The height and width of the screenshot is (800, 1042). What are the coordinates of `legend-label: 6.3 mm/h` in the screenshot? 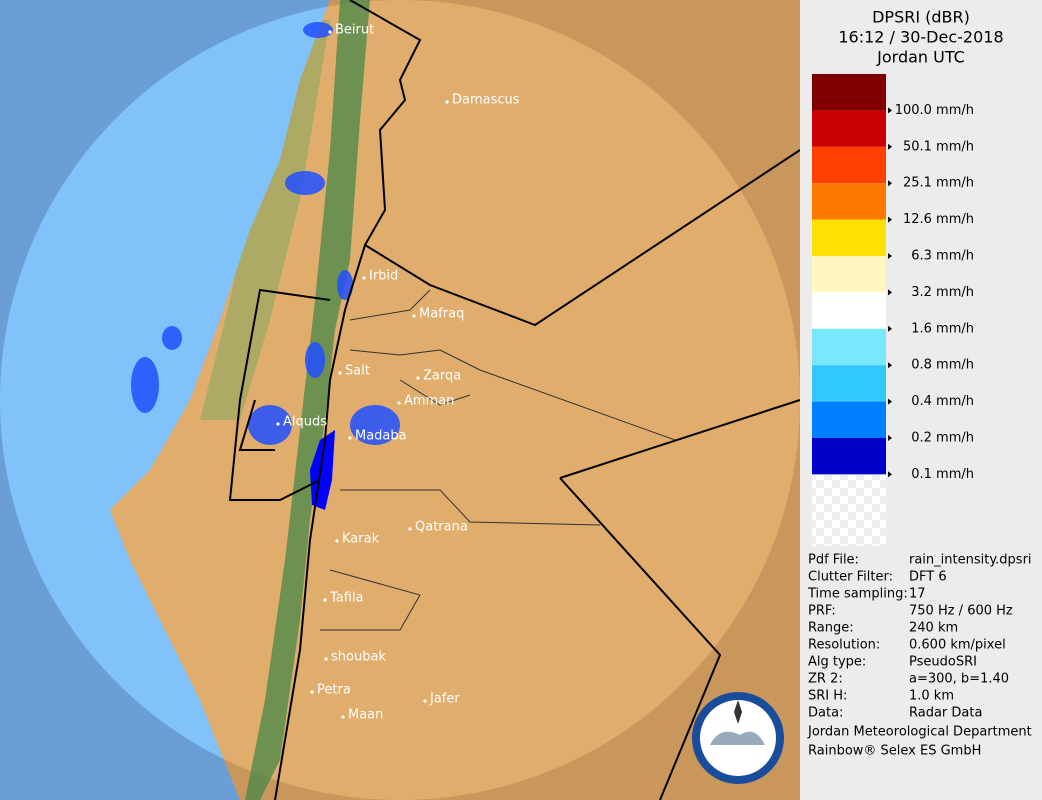 It's located at (942, 256).